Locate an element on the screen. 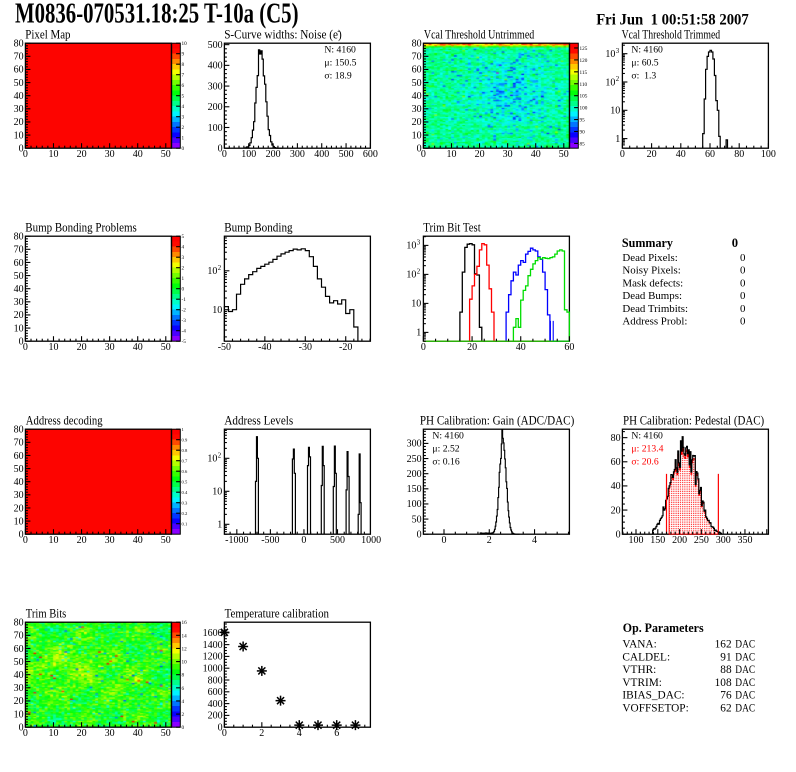 The image size is (796, 772). svg-text: 350 is located at coordinates (745, 540).